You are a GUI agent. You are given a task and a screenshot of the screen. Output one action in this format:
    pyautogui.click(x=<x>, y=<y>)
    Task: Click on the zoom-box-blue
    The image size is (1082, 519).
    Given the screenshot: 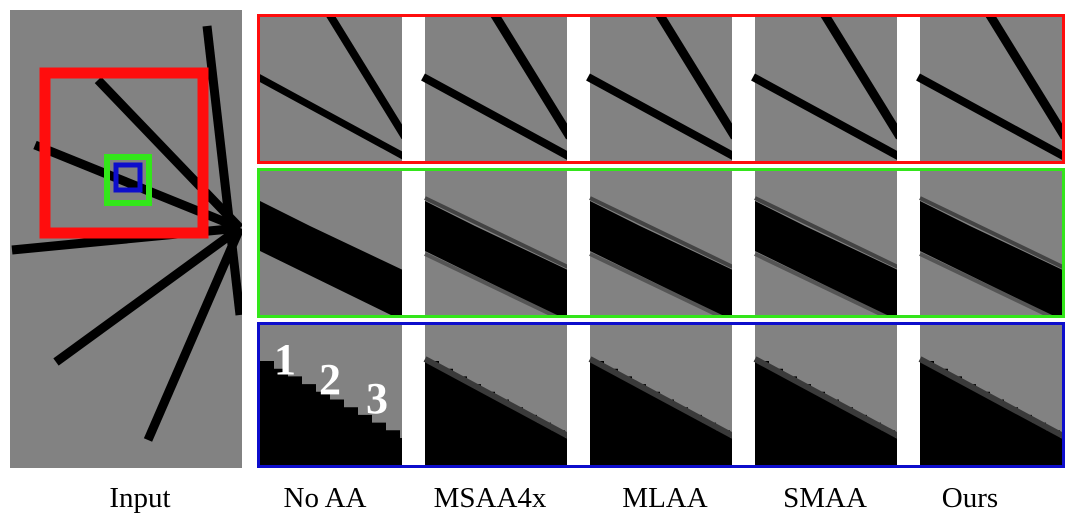 What is the action you would take?
    pyautogui.click(x=128, y=177)
    